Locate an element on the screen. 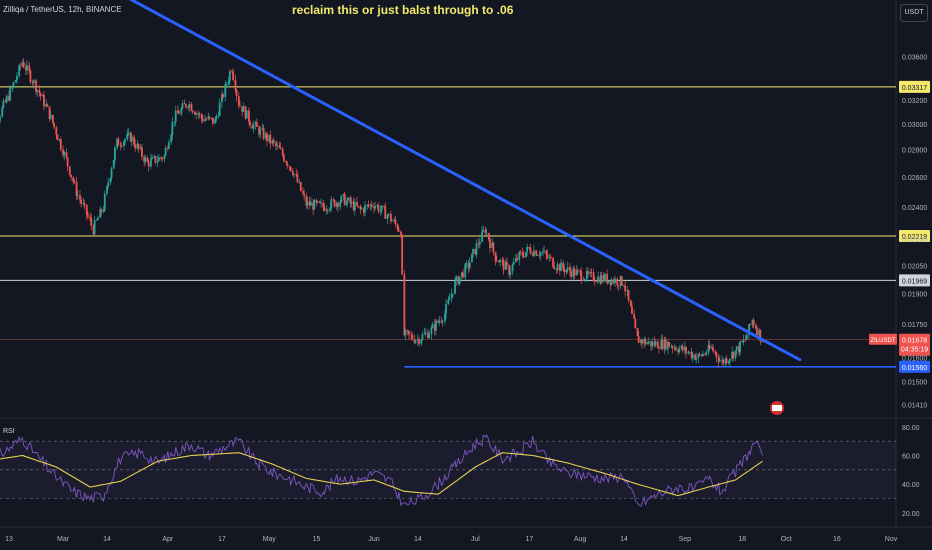  rsi-moving-average is located at coordinates (381, 474).